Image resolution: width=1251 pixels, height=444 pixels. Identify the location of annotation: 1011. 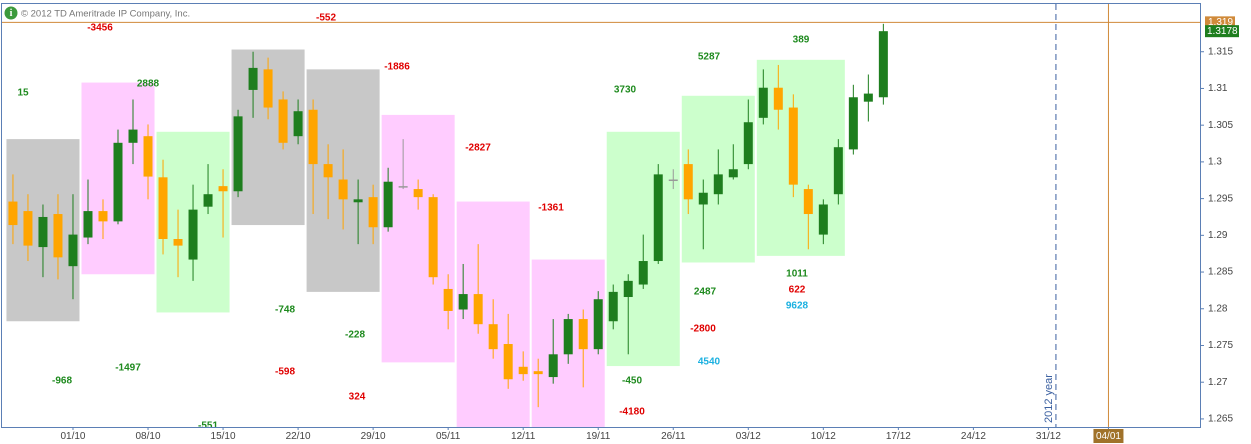
(797, 274).